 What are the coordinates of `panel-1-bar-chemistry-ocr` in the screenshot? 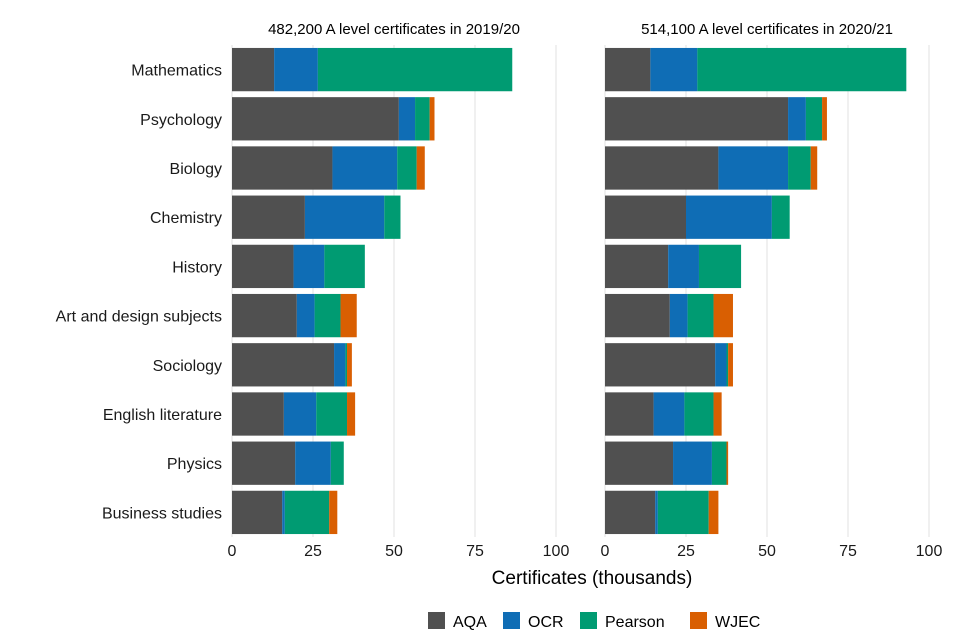 It's located at (344, 217).